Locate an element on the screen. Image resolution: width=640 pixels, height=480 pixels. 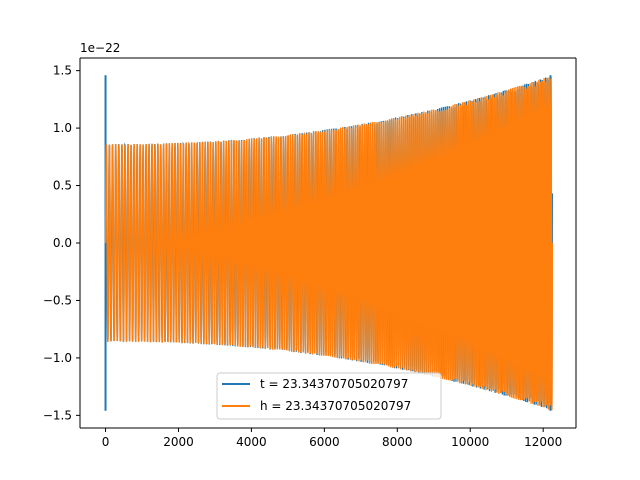
legend-label-t: t = 23.34370705020797 is located at coordinates (334, 384).